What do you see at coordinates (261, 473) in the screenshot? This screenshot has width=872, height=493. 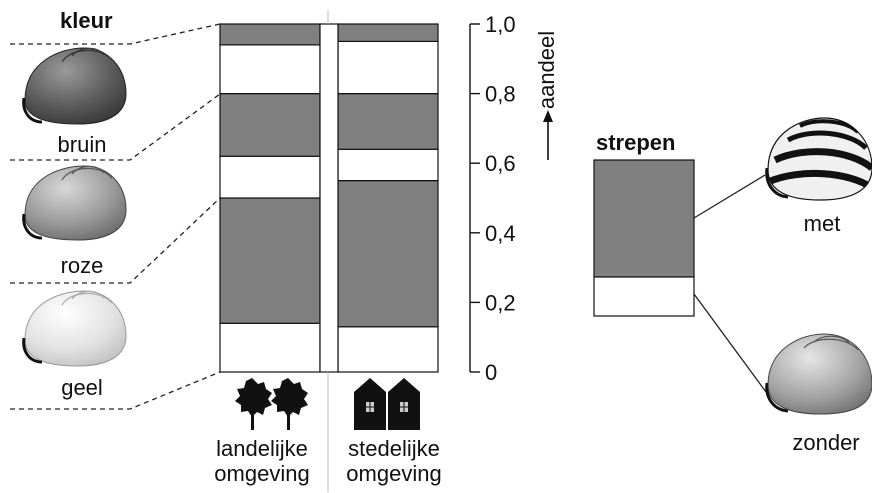 I see `category-label-landelijk-2: omgeving` at bounding box center [261, 473].